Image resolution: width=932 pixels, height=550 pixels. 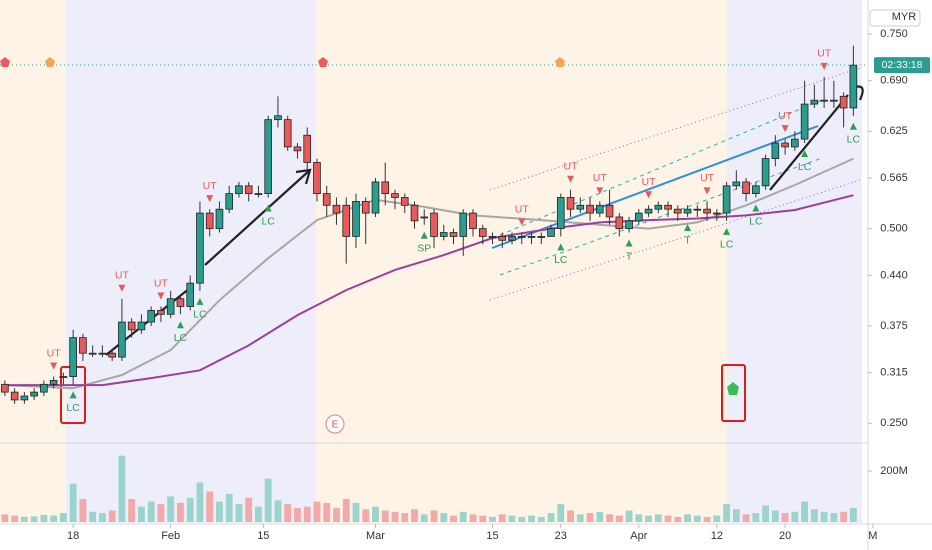 What do you see at coordinates (902, 65) in the screenshot?
I see `countdown-box` at bounding box center [902, 65].